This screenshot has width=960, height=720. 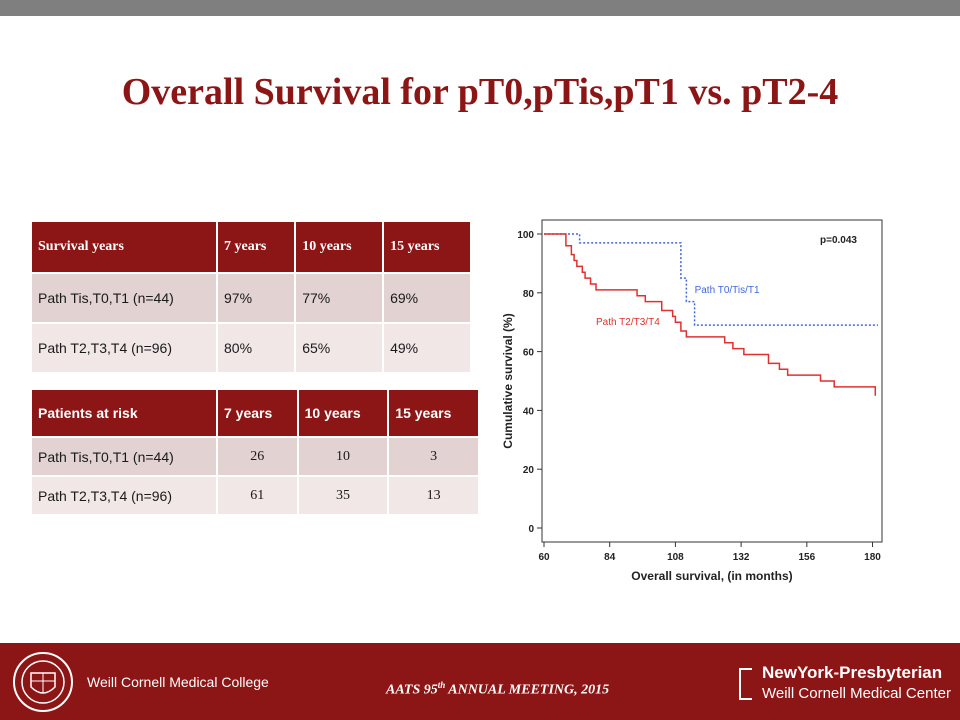 I want to click on cornell-seal-logo, so click(x=43, y=682).